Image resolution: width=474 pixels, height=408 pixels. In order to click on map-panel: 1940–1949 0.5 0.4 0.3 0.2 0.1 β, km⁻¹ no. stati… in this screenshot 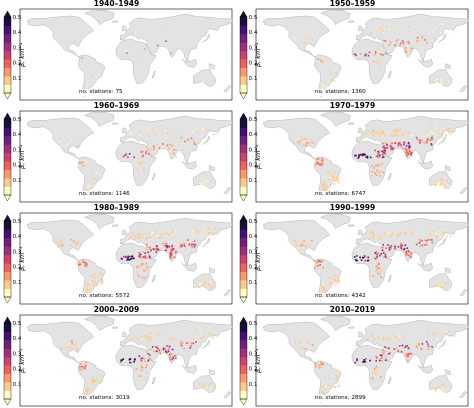, I will do `click(116, 50)`.